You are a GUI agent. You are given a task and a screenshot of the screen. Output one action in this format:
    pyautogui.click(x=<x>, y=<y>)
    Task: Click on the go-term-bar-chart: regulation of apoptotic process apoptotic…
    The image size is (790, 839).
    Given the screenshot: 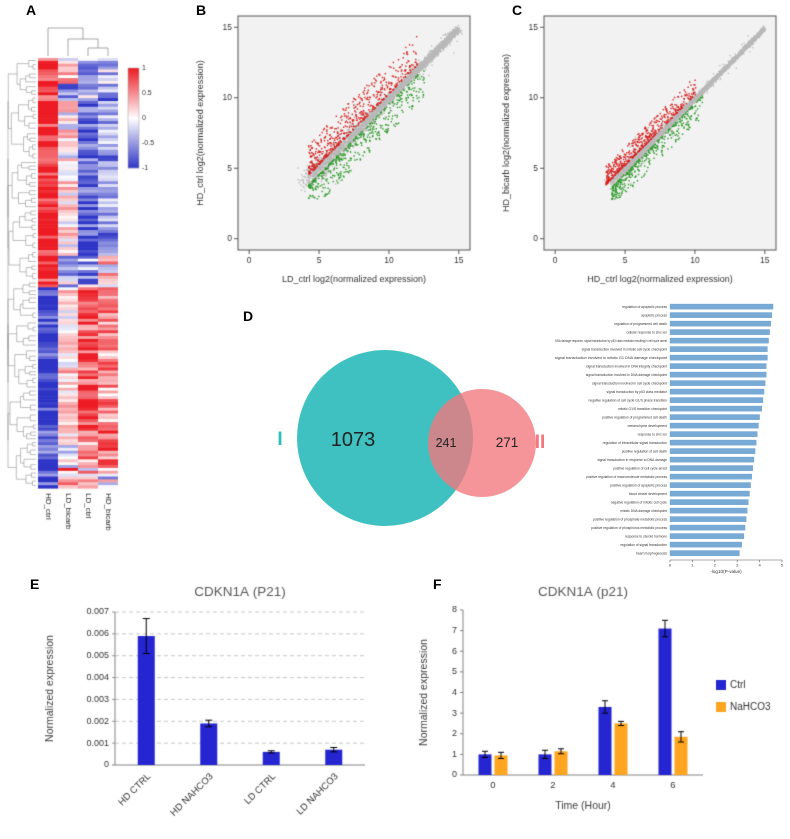 What is the action you would take?
    pyautogui.click(x=669, y=438)
    